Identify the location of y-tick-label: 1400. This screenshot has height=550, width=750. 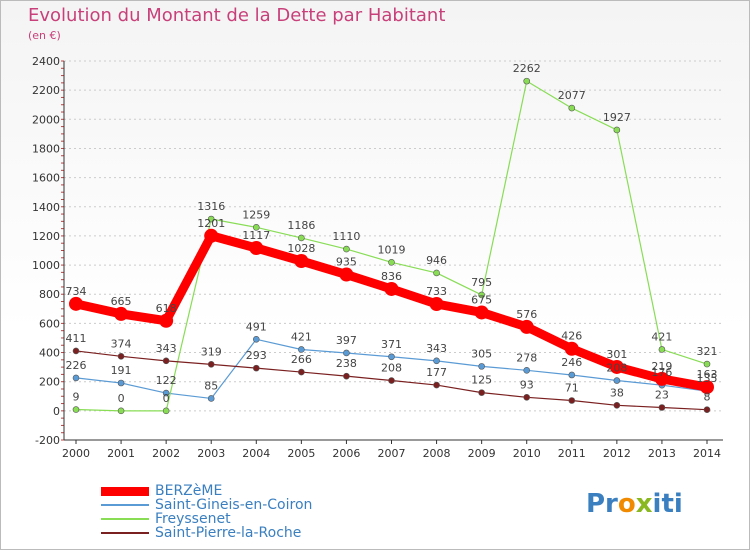
(46, 207).